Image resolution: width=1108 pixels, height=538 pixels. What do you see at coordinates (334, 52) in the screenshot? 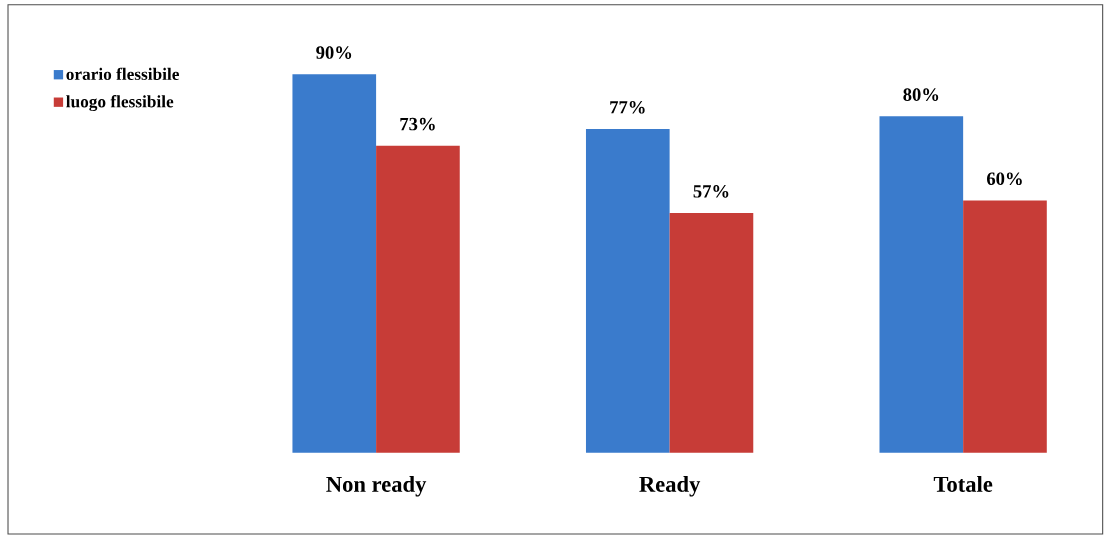
I see `data-label: 90%` at bounding box center [334, 52].